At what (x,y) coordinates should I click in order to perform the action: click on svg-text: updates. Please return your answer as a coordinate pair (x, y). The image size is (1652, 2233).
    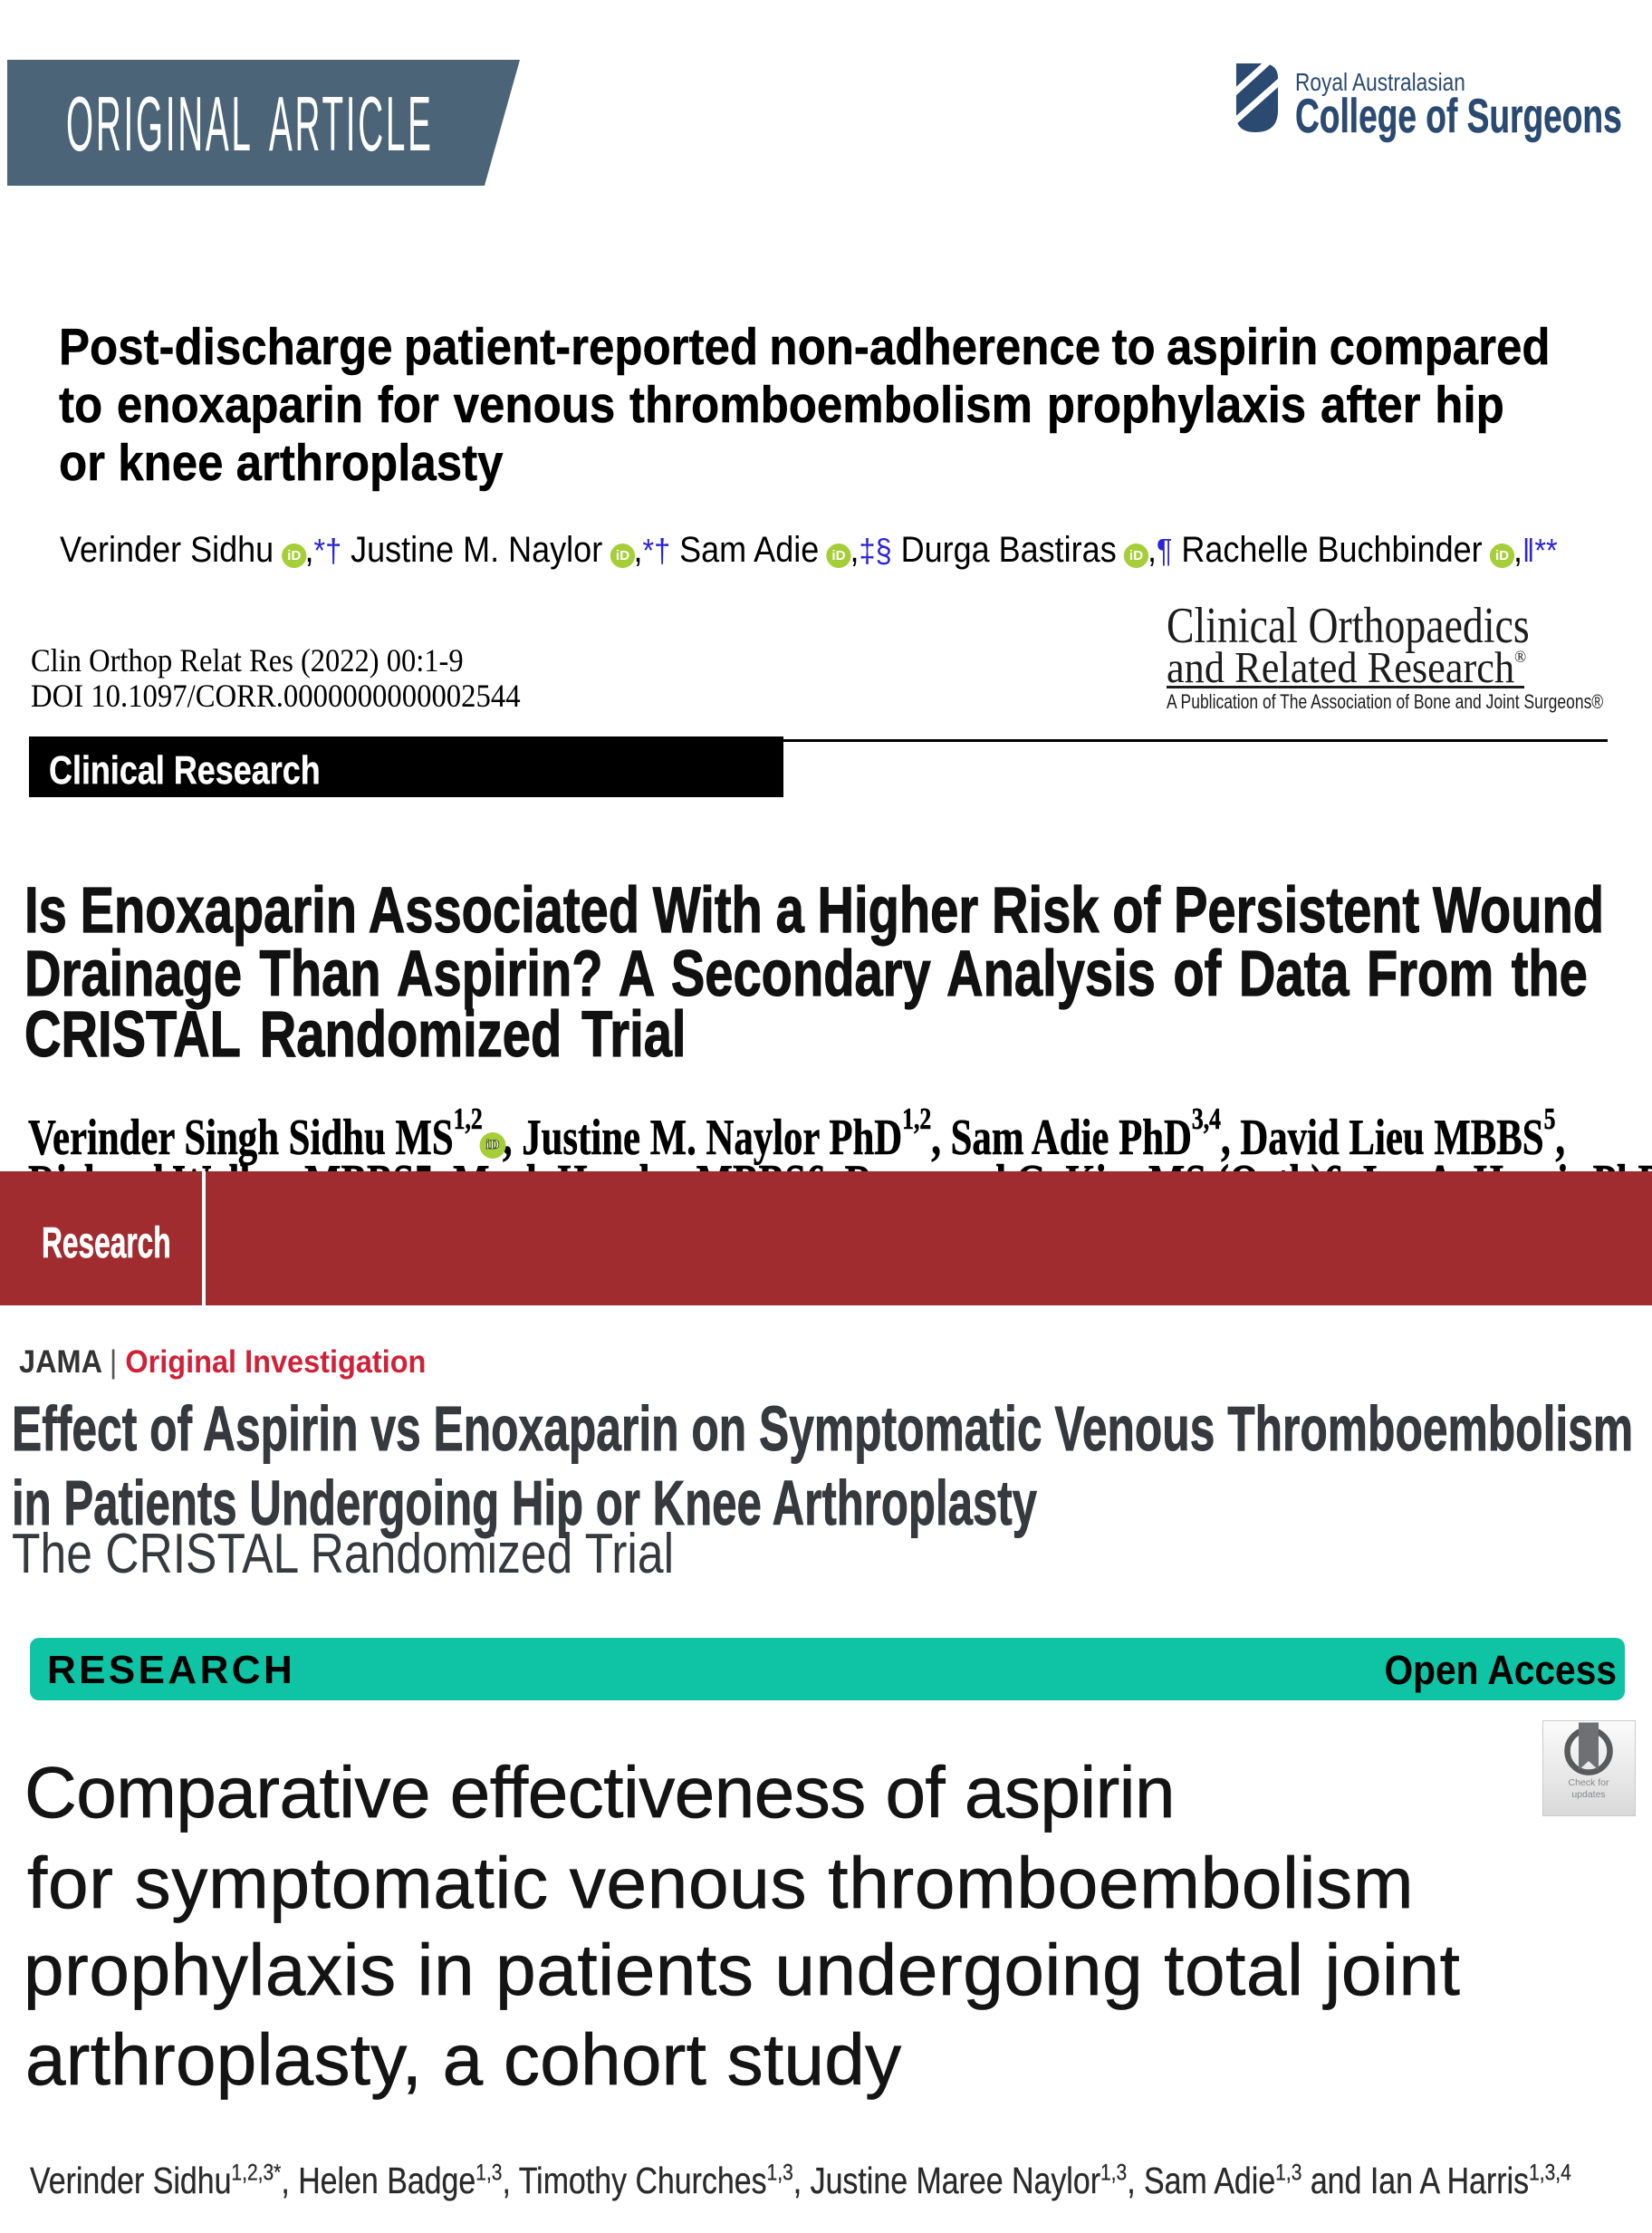
    Looking at the image, I should click on (1588, 1794).